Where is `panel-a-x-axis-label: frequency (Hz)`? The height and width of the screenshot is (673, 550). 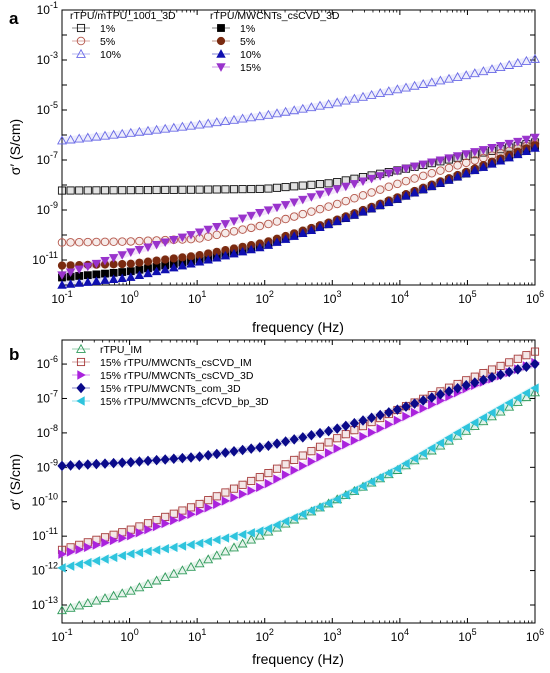 panel-a-x-axis-label: frequency (Hz) is located at coordinates (298, 327).